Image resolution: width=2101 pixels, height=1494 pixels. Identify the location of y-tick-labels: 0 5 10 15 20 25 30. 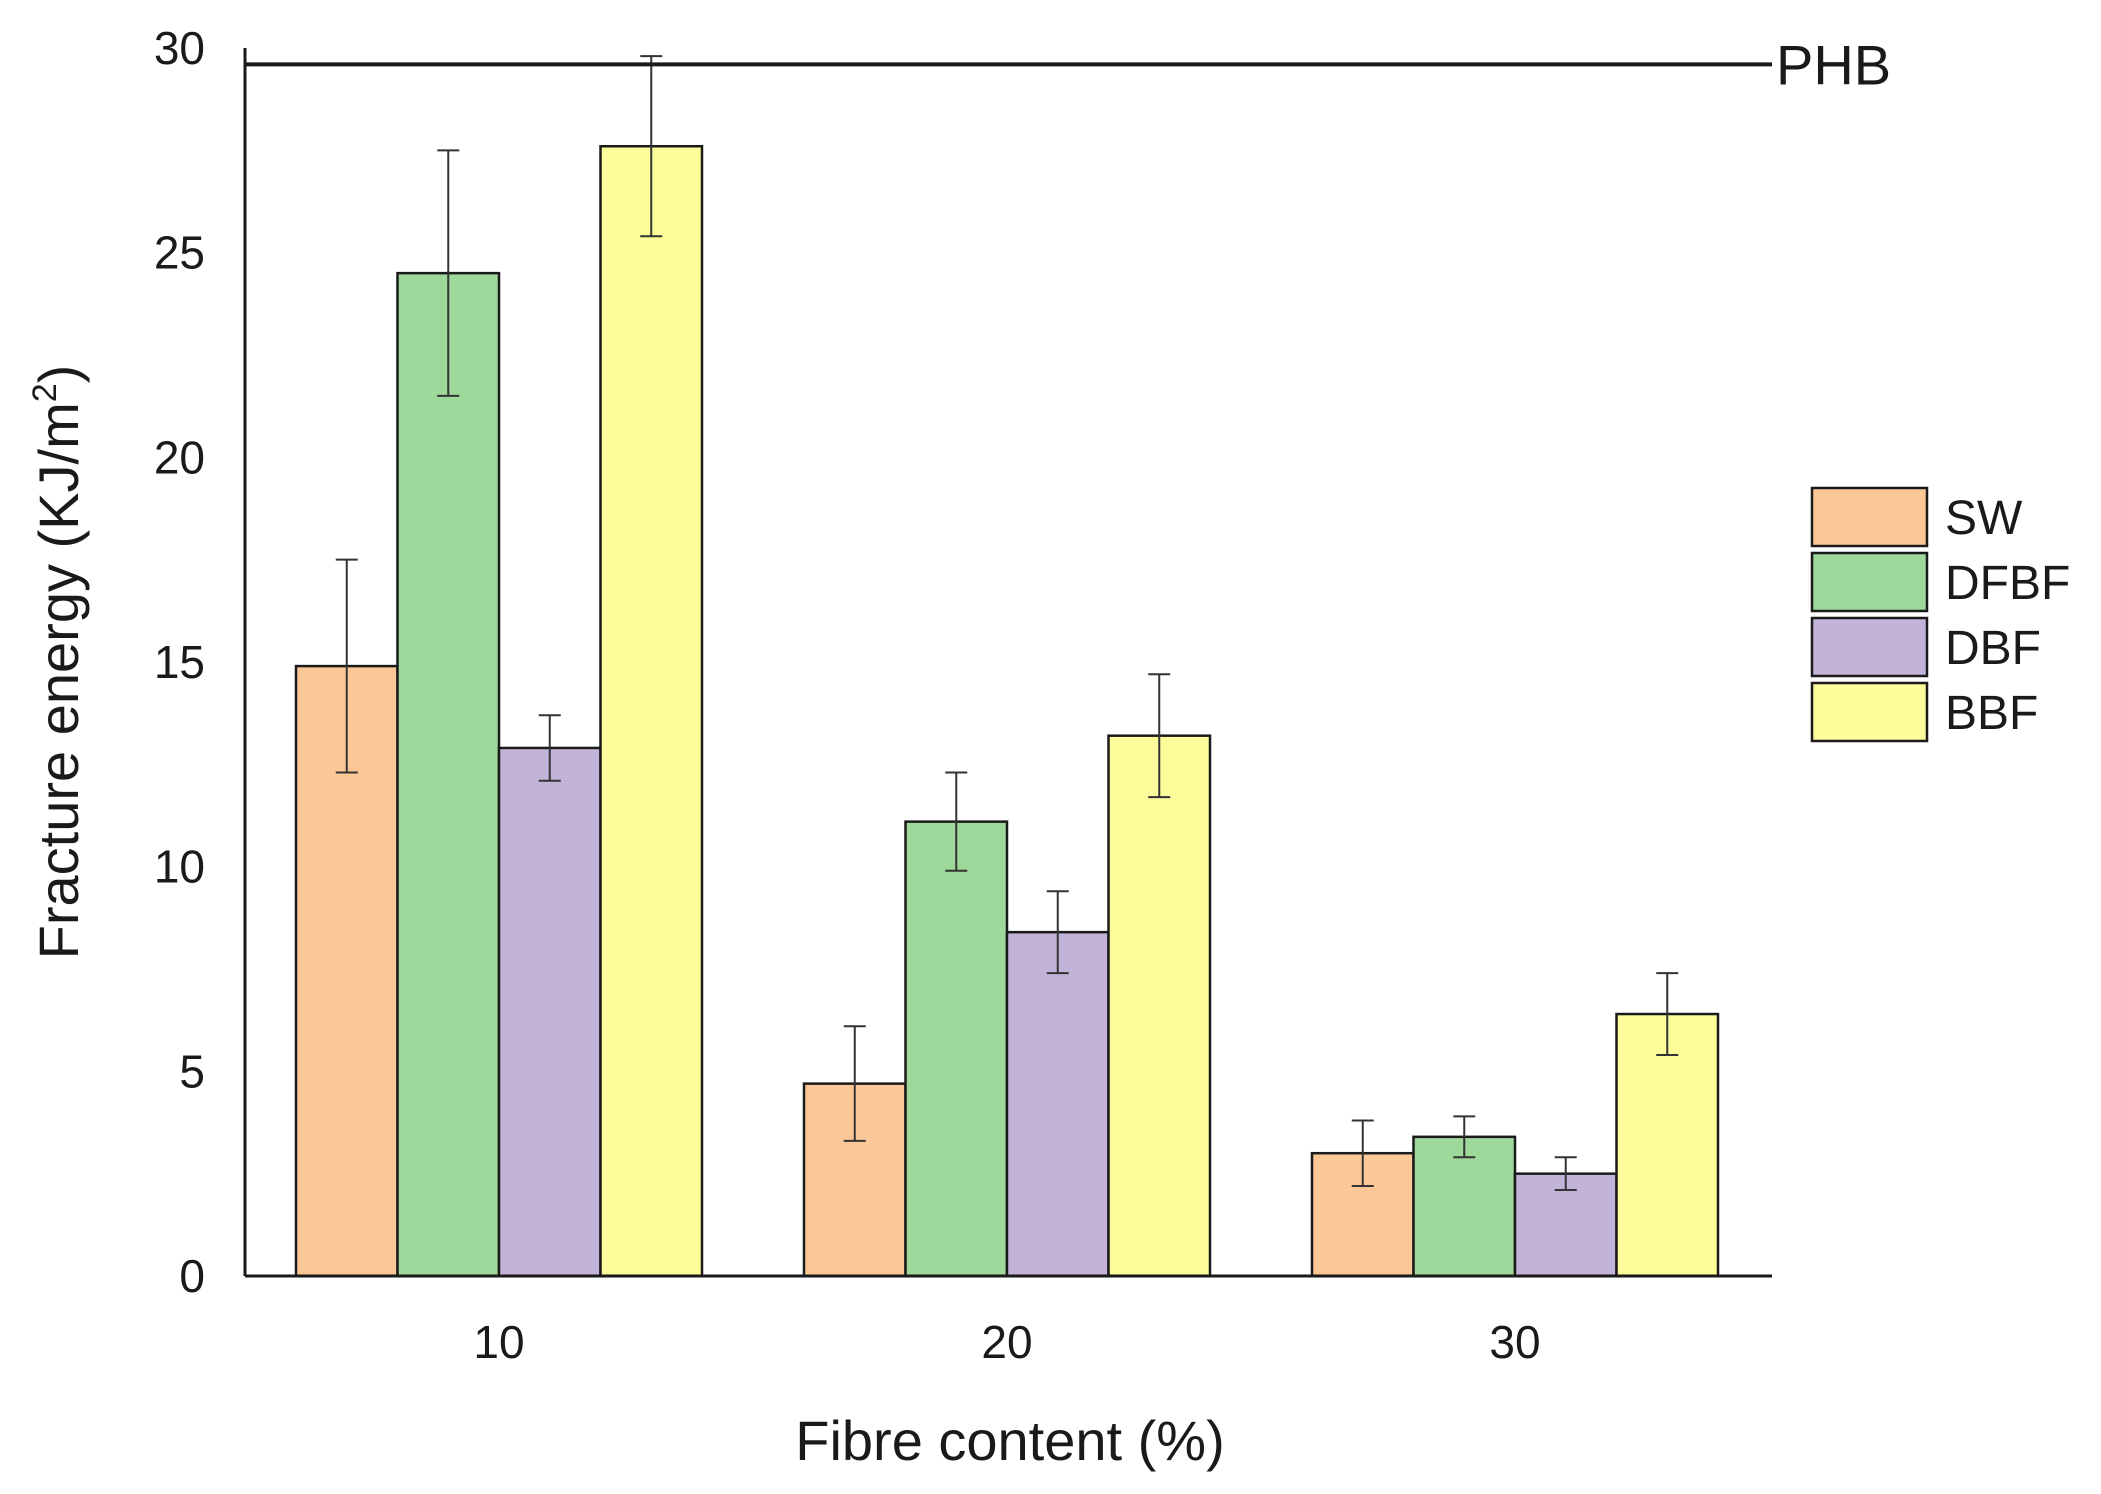
(179, 662).